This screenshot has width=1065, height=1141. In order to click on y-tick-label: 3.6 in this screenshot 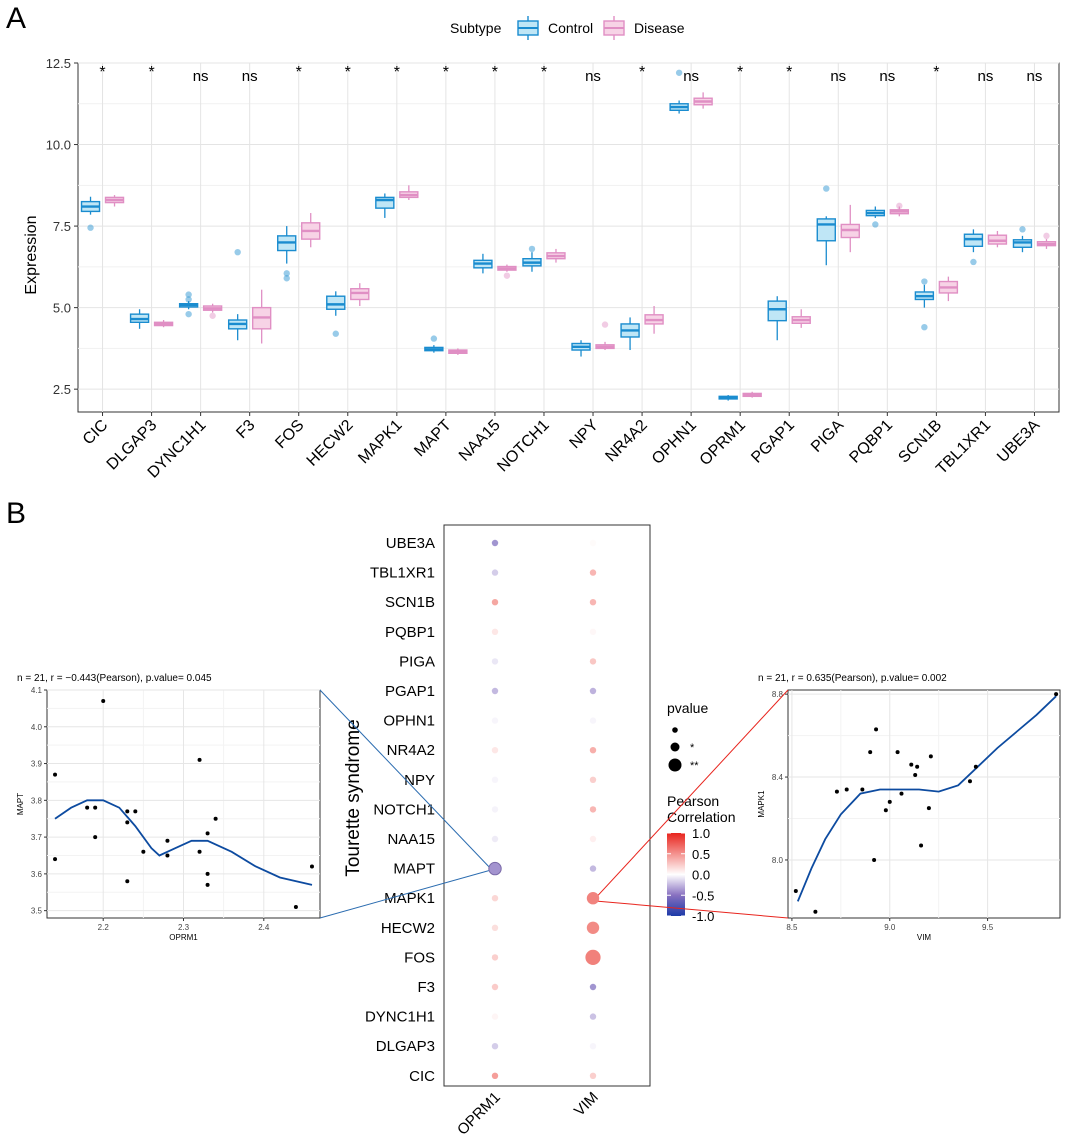, I will do `click(37, 874)`.